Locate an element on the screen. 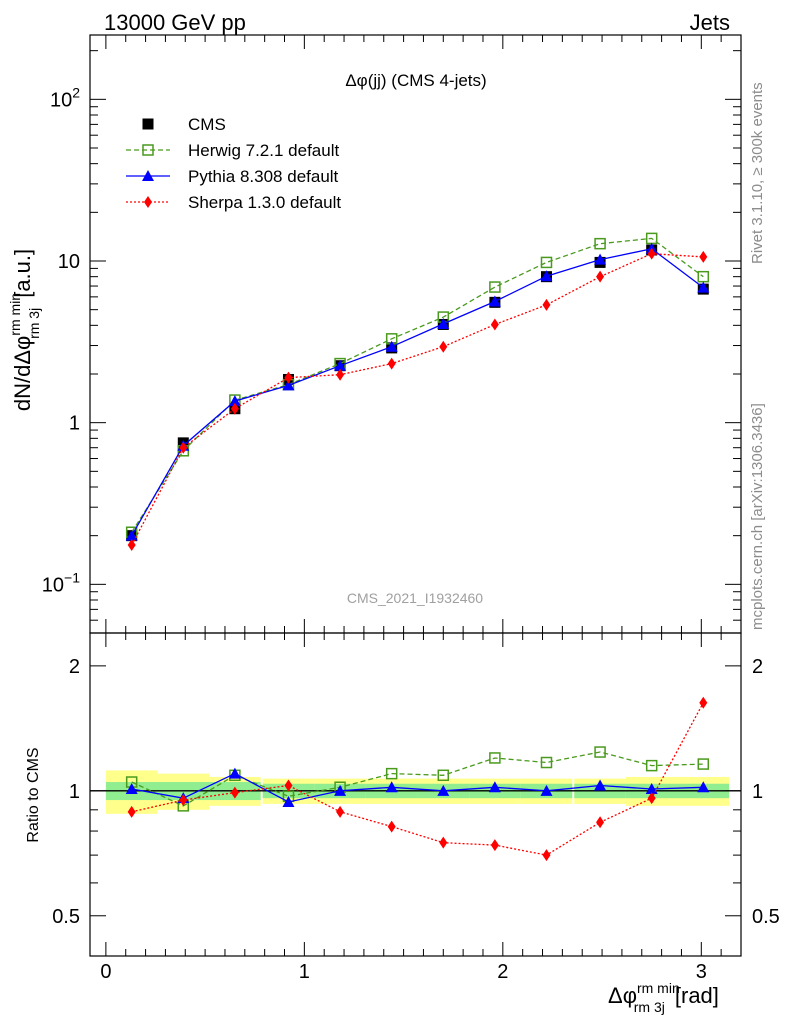  main-plot-title: Δφ(jj) (CMS 4-jets) is located at coordinates (415, 80).